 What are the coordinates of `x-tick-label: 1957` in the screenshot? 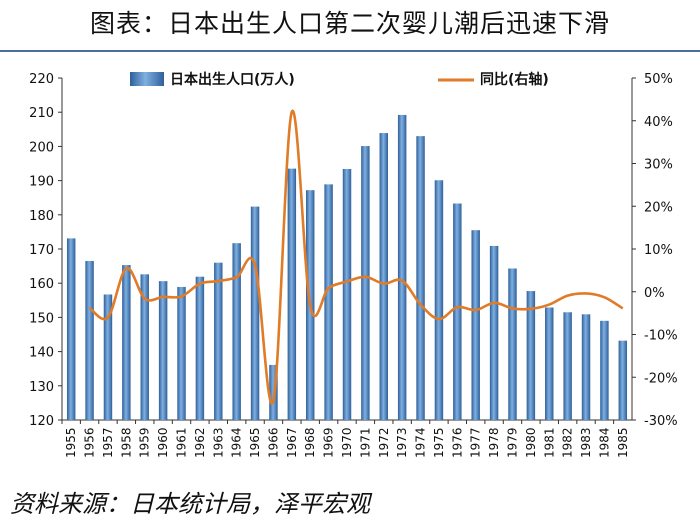 It's located at (108, 442).